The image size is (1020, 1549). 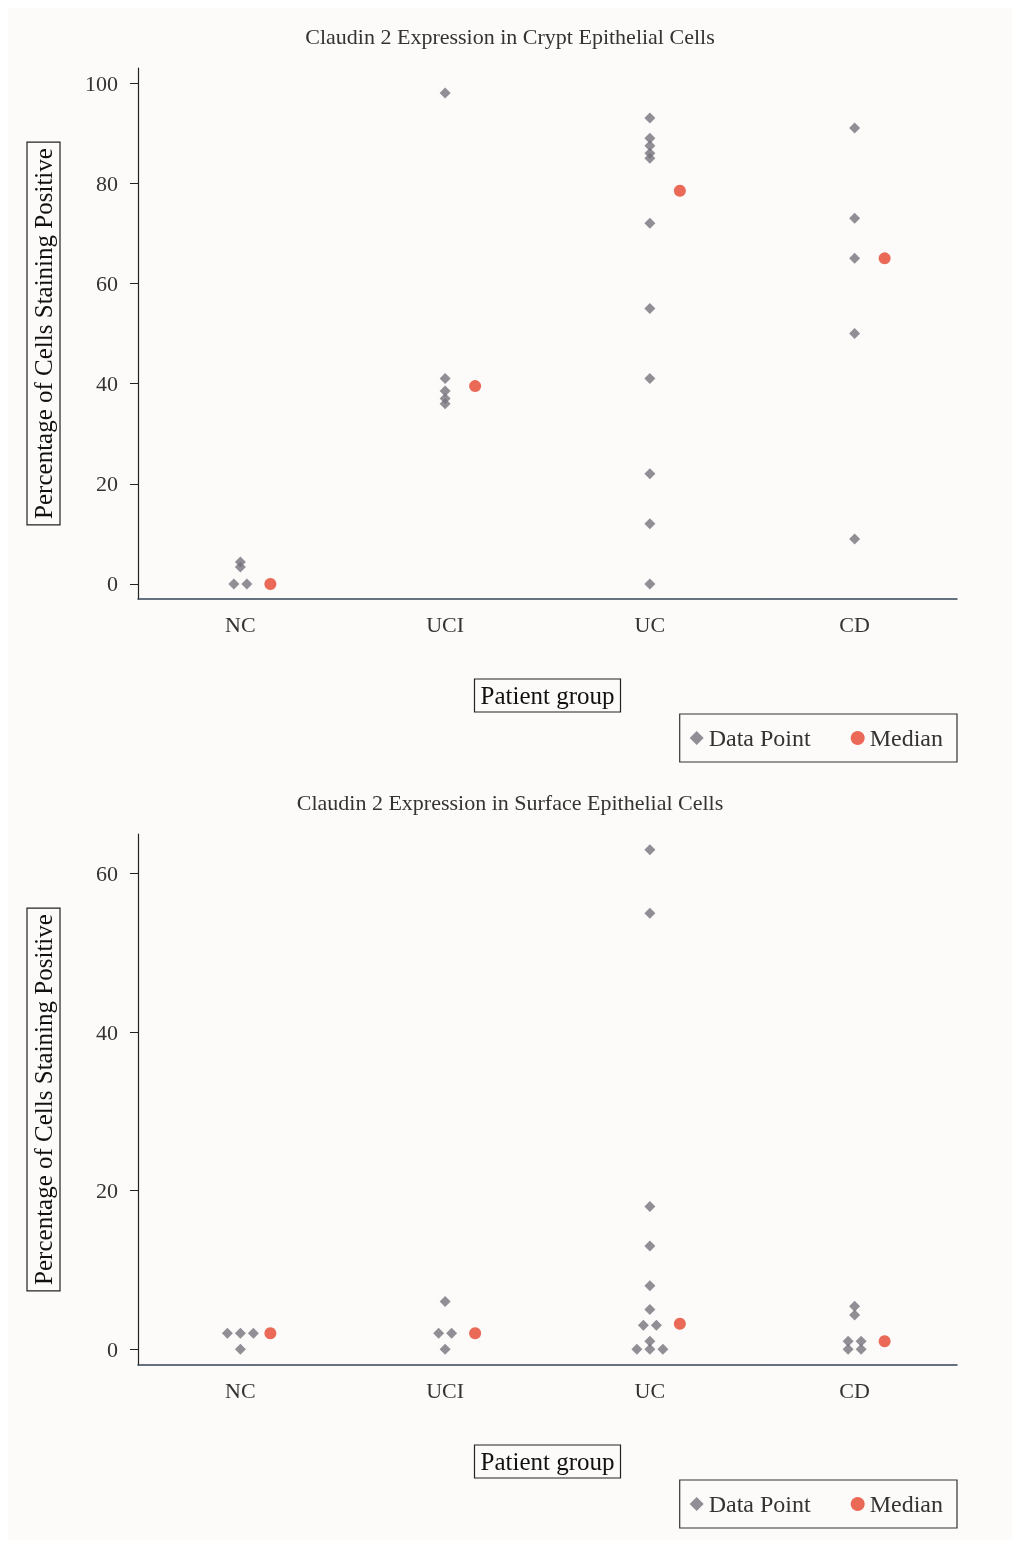 What do you see at coordinates (510, 802) in the screenshot?
I see `chart-title: Claudin 2 Expression in Surface Epithelial Cells` at bounding box center [510, 802].